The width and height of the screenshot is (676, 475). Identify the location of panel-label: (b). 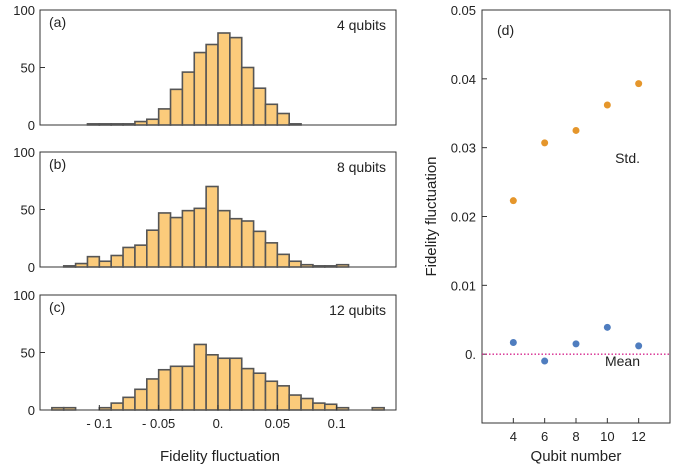
(57, 164).